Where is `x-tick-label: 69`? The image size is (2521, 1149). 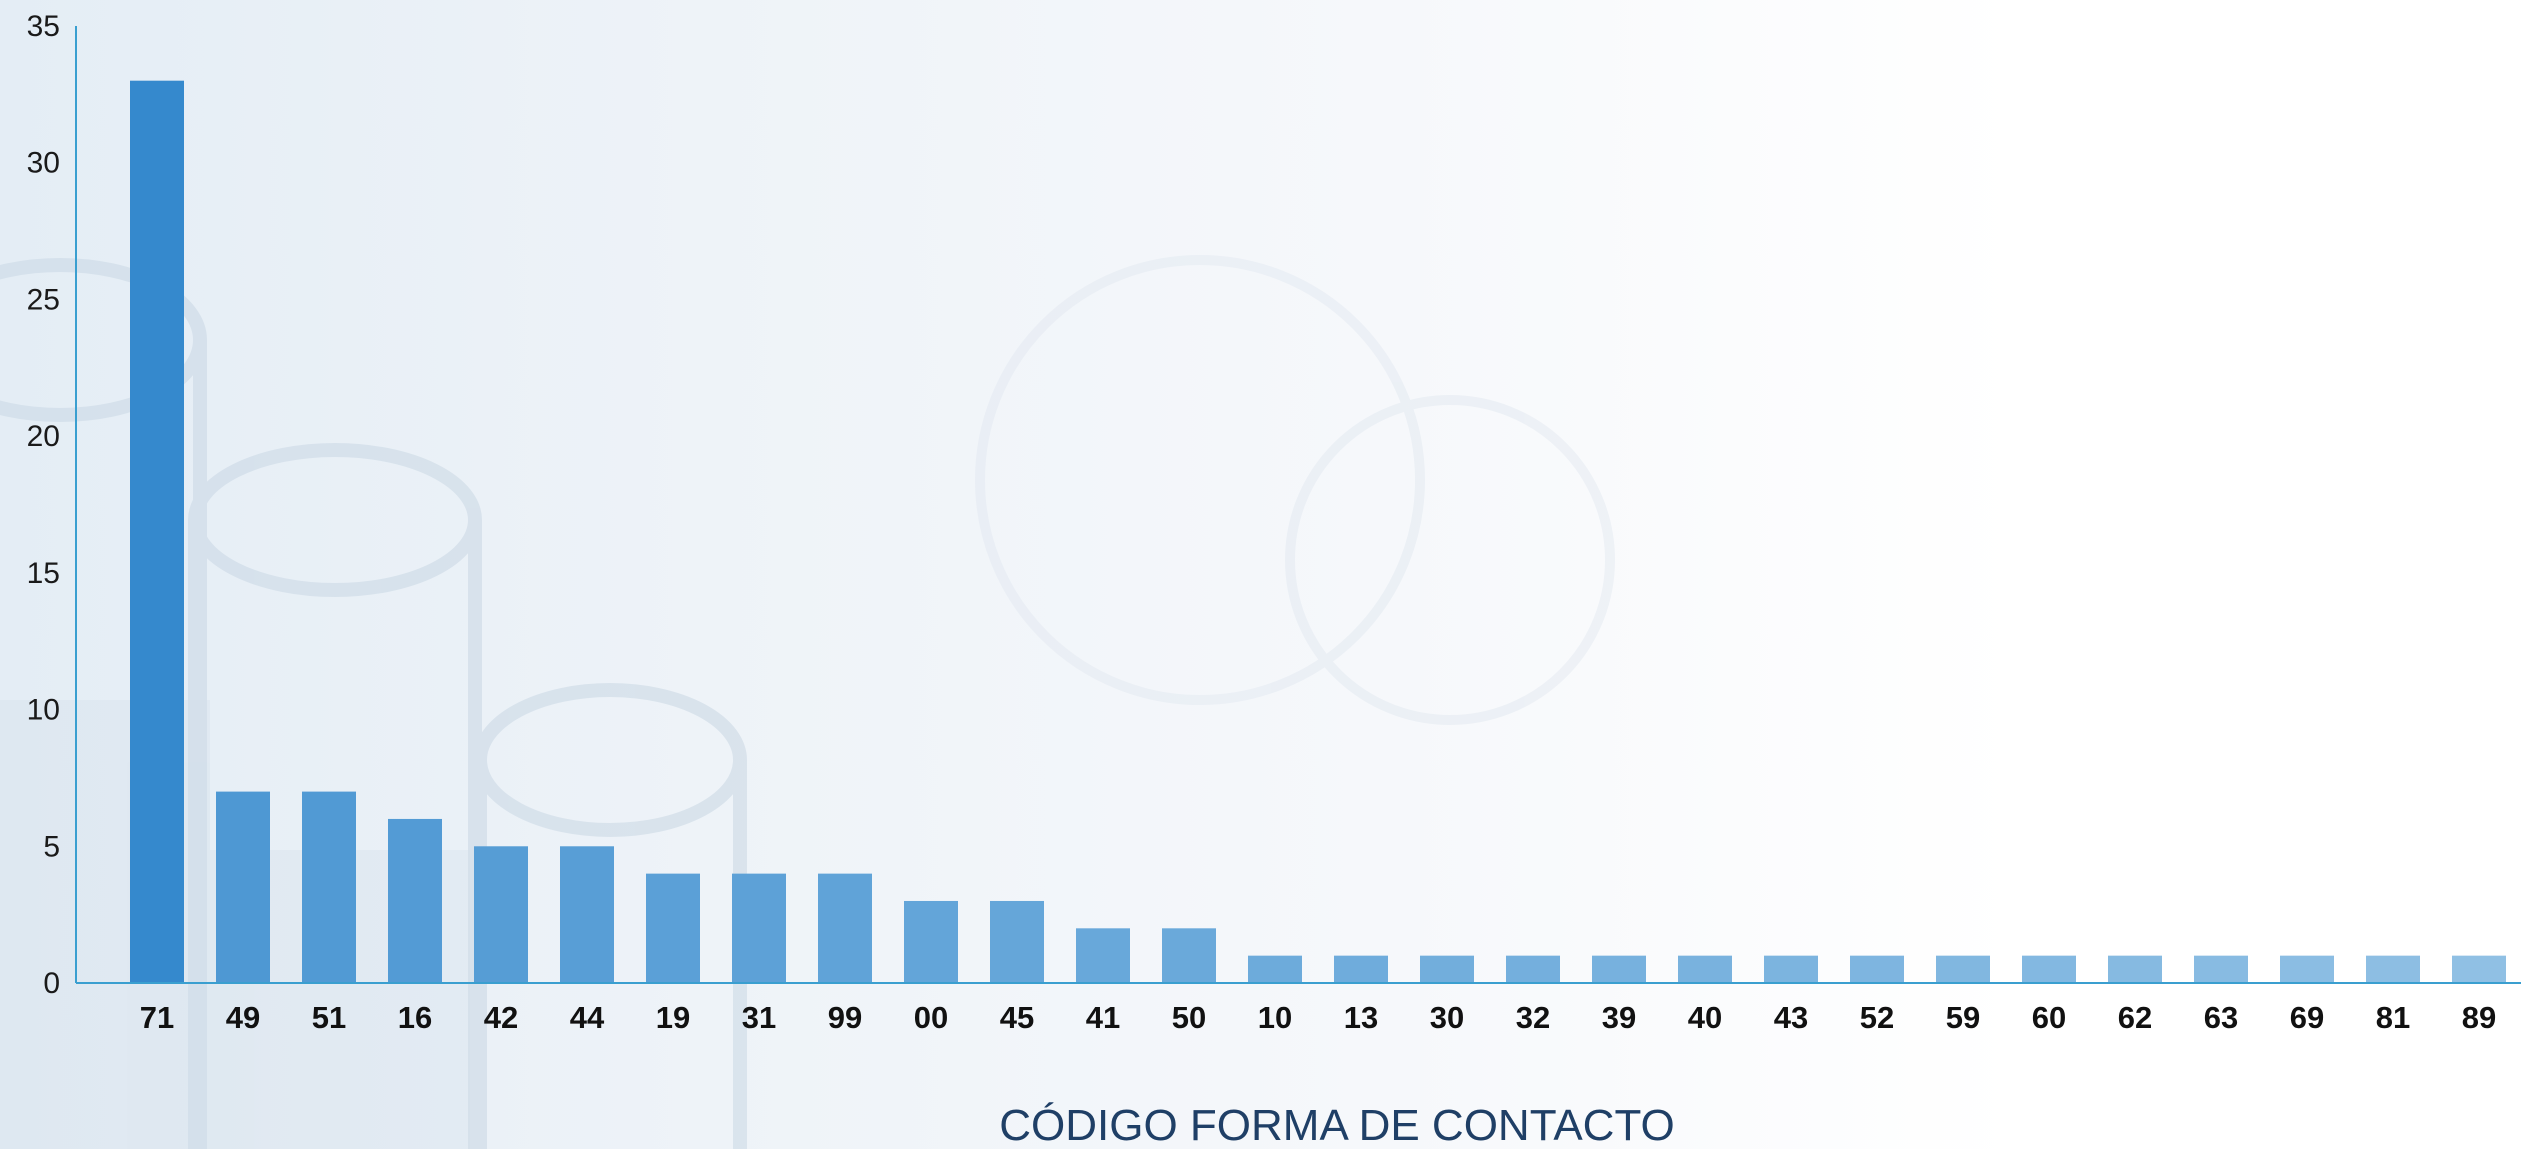 x-tick-label: 69 is located at coordinates (2307, 1017).